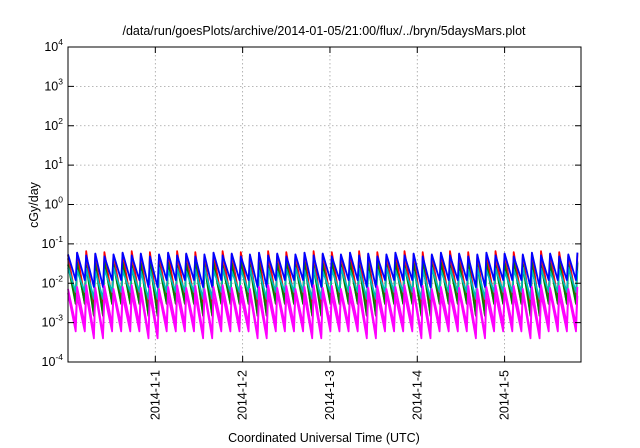  What do you see at coordinates (53, 321) in the screenshot?
I see `y-tick-label: 10⁻³` at bounding box center [53, 321].